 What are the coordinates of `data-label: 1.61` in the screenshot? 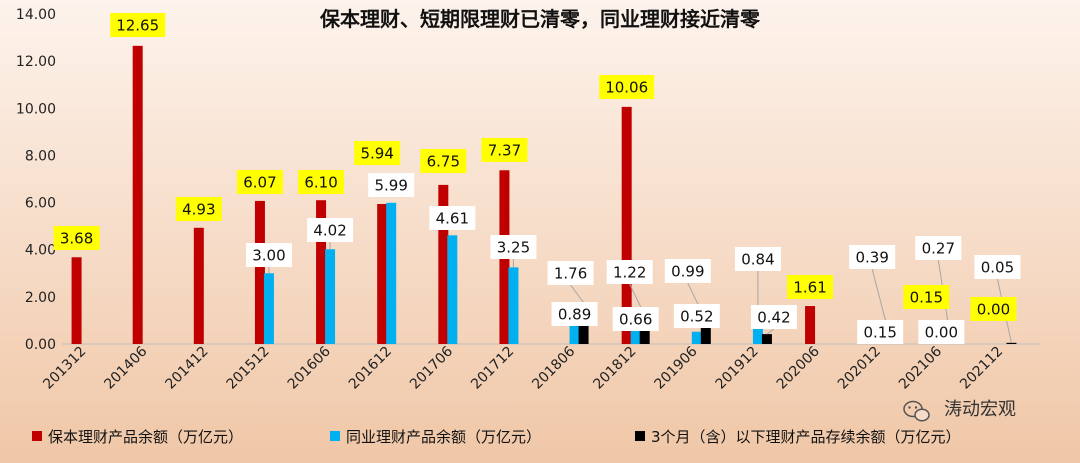 It's located at (809, 288).